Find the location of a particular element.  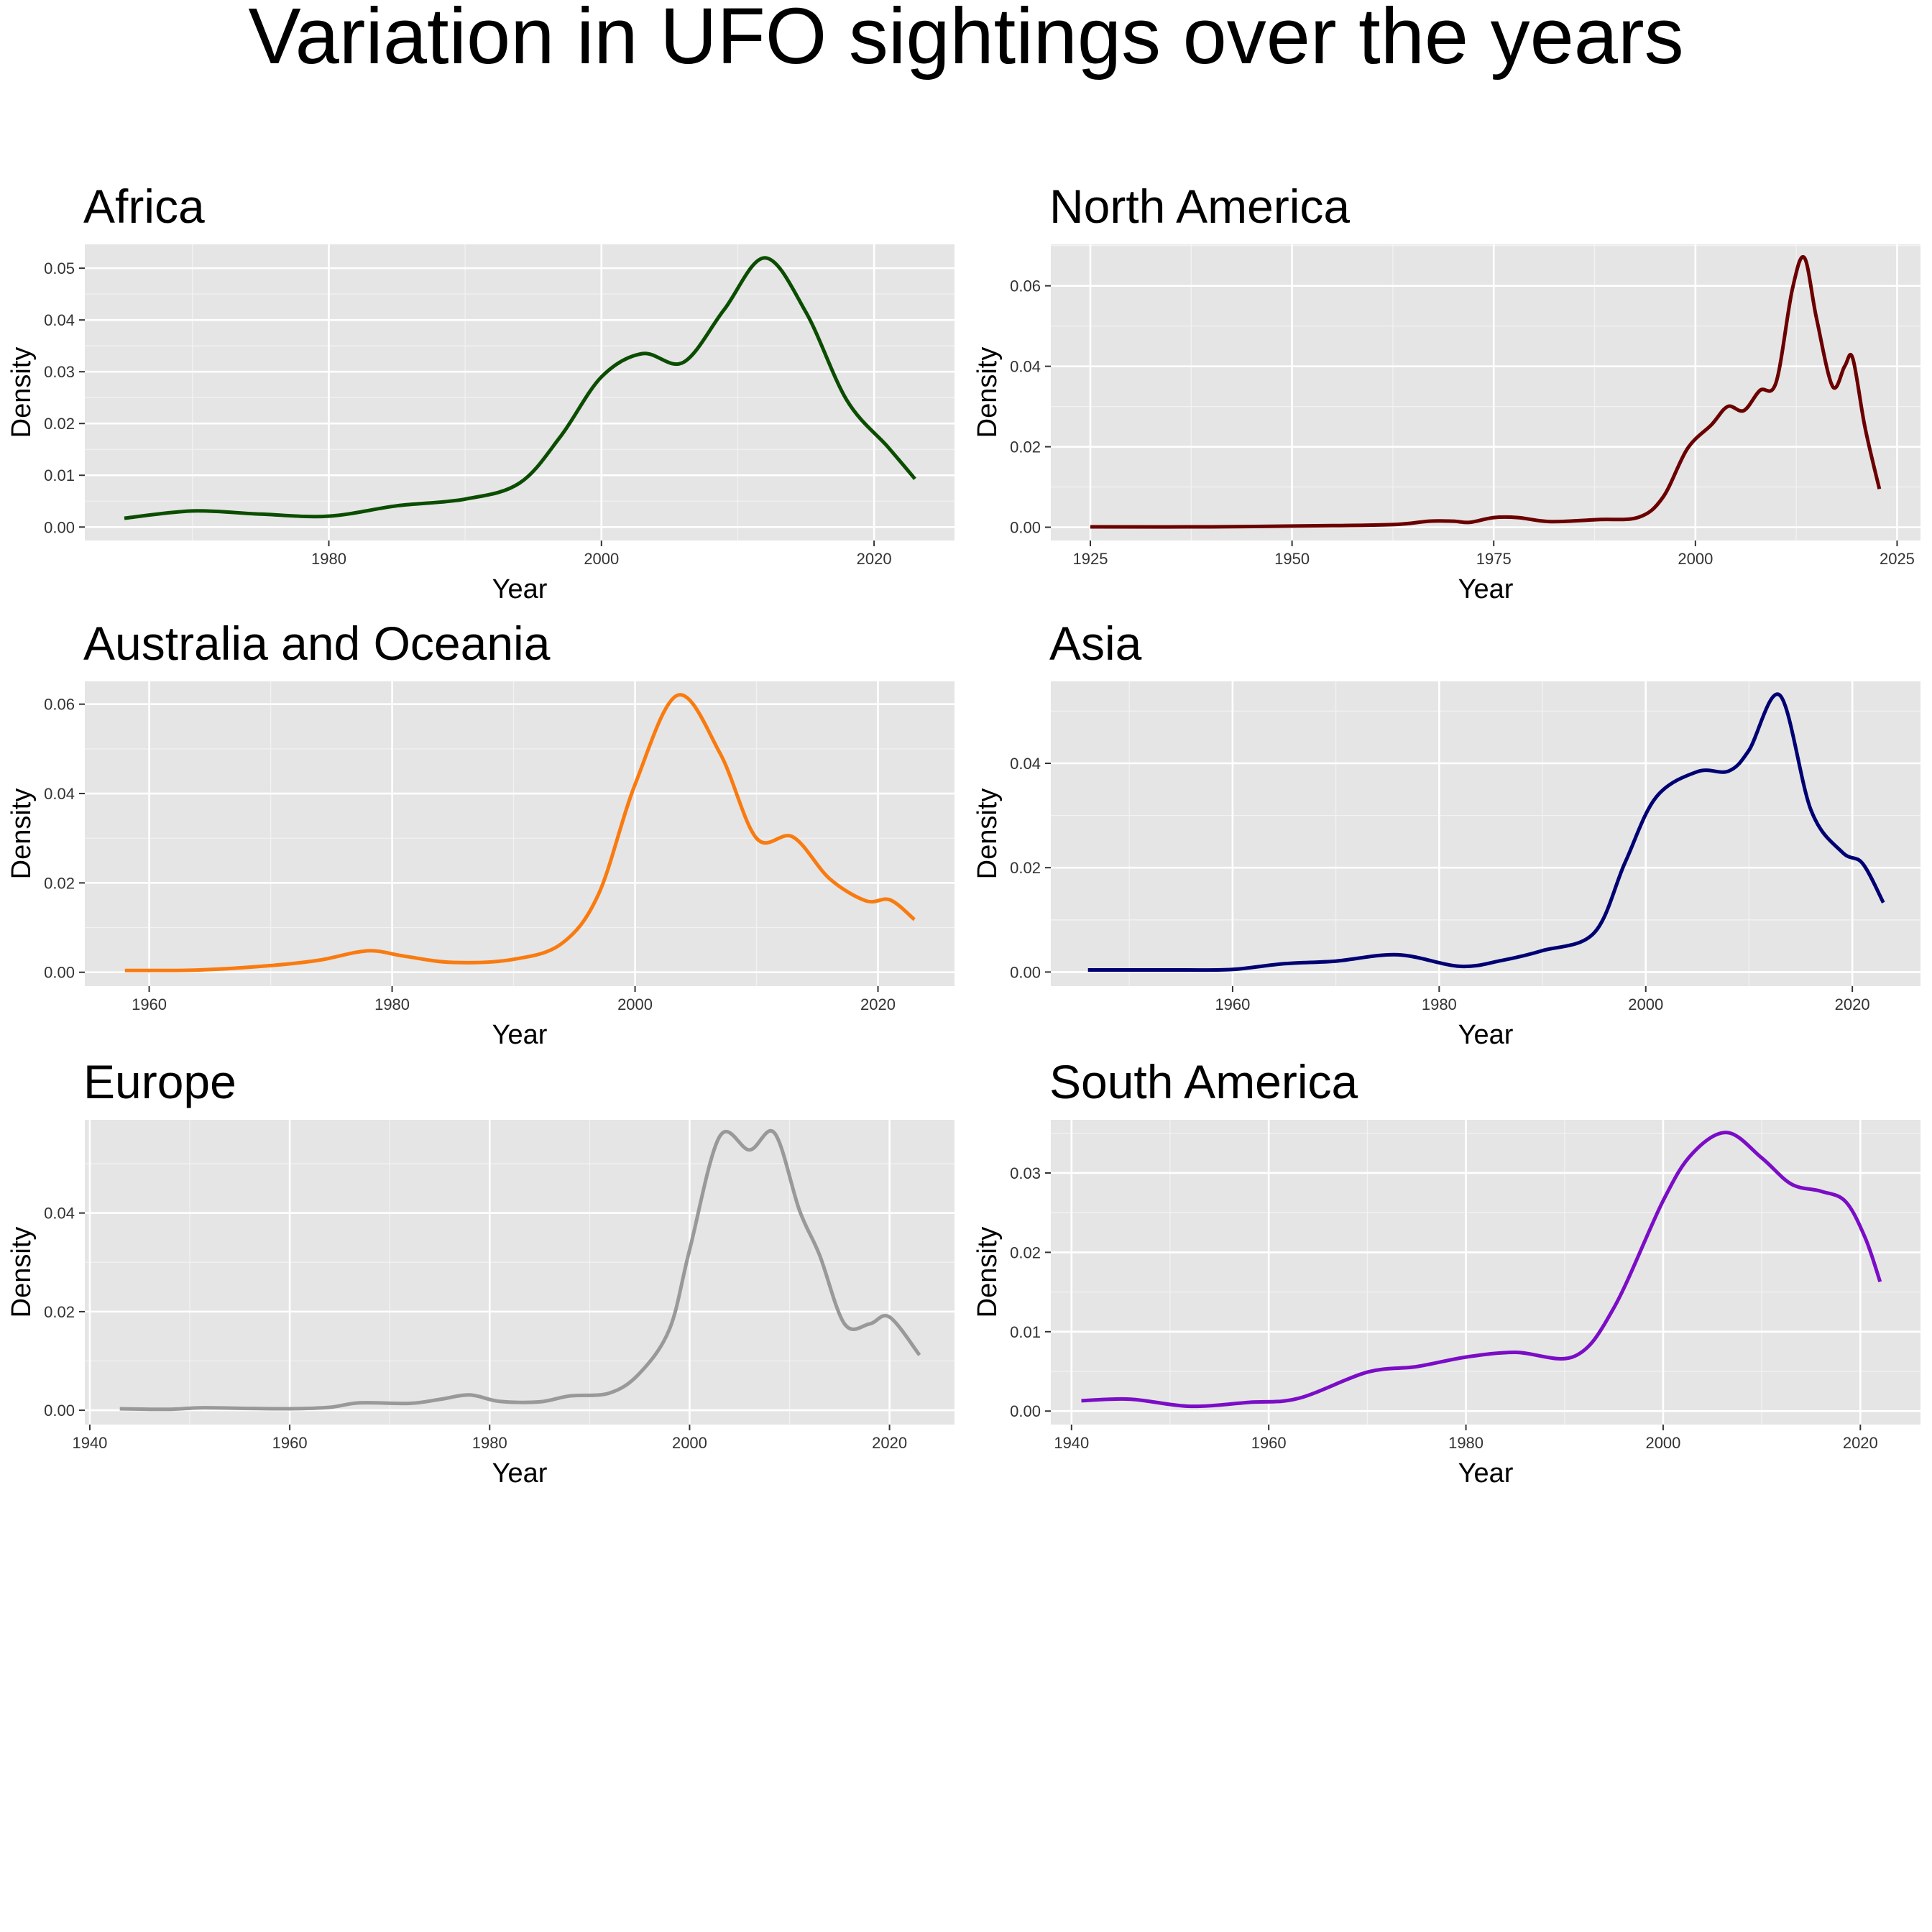

y-tick-label: 0.05 is located at coordinates (59, 268).